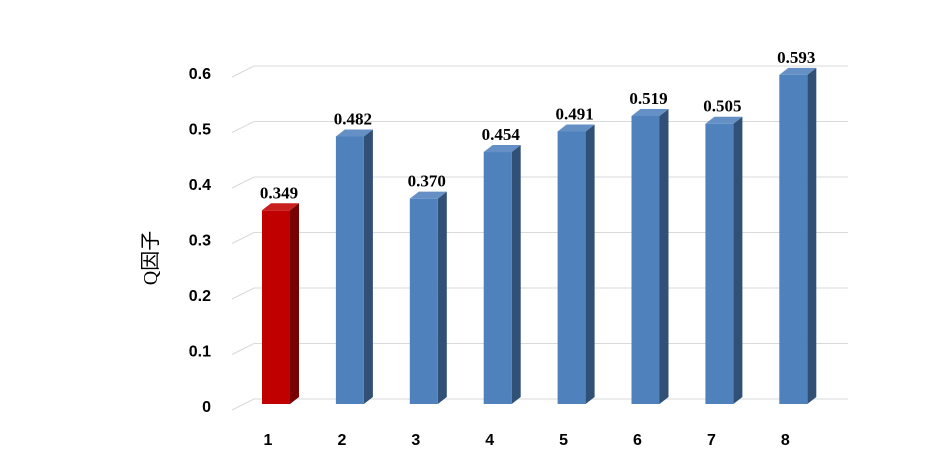  What do you see at coordinates (796, 57) in the screenshot?
I see `data-label: 0.593` at bounding box center [796, 57].